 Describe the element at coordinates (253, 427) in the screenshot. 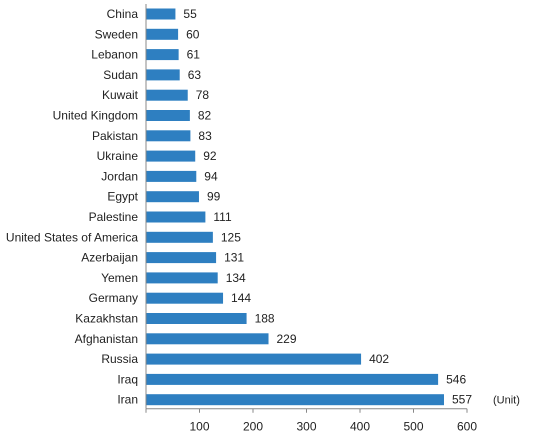

I see `x-tick-label: 200` at that location.